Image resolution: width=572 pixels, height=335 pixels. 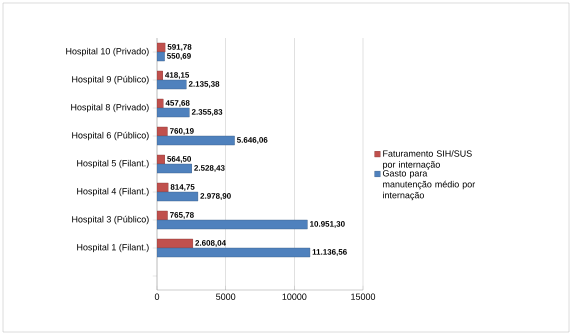 I want to click on y-tick-label: Hospital 3 (Público), so click(x=110, y=220).